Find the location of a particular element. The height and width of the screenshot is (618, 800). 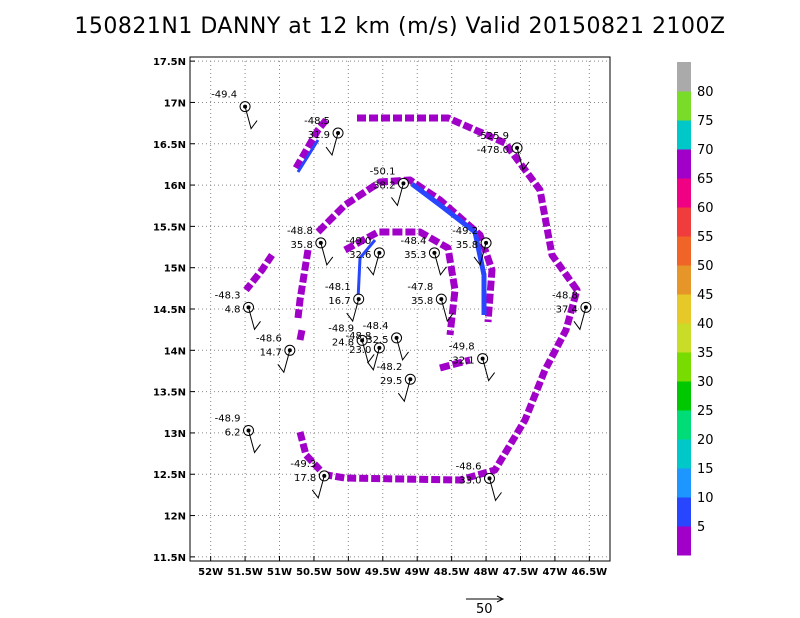

colorbar-label: 5 is located at coordinates (701, 527).